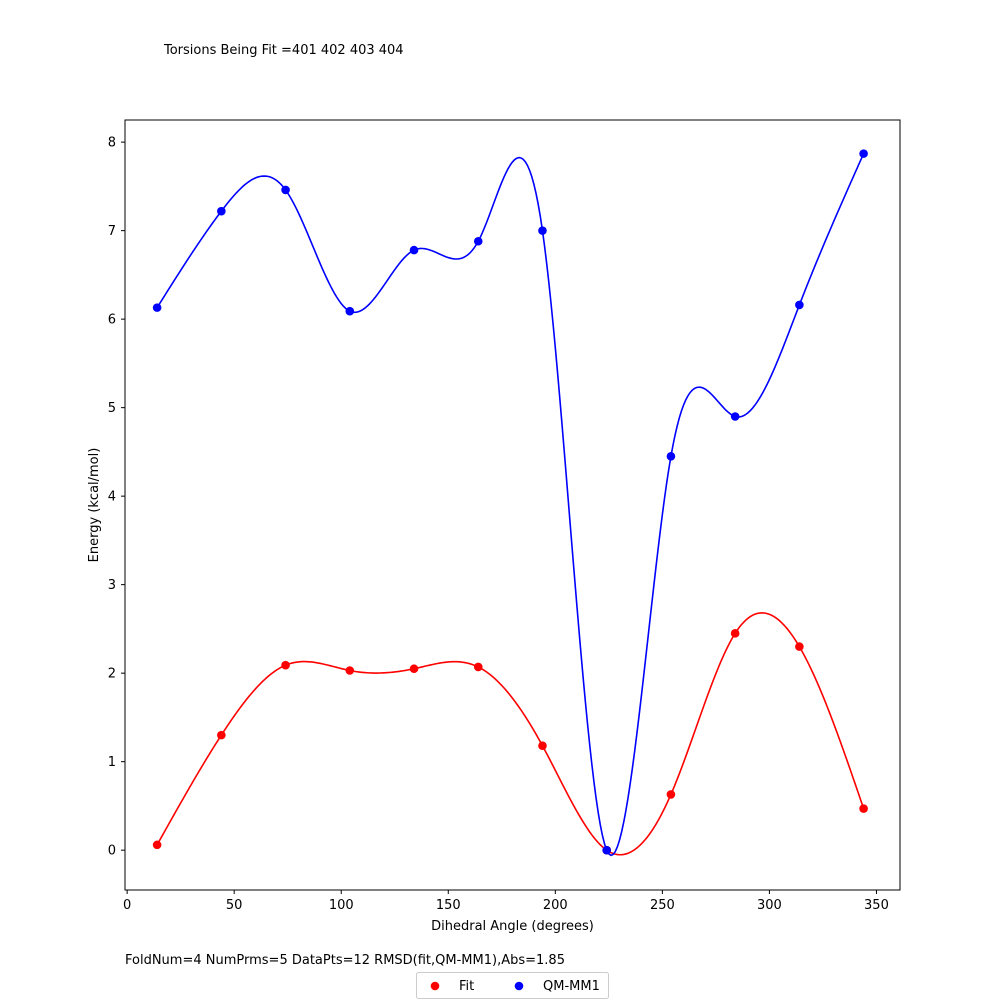 The width and height of the screenshot is (1000, 1000). I want to click on y-axis: 0 1 2 3 4 5 6 7 8, so click(116, 497).